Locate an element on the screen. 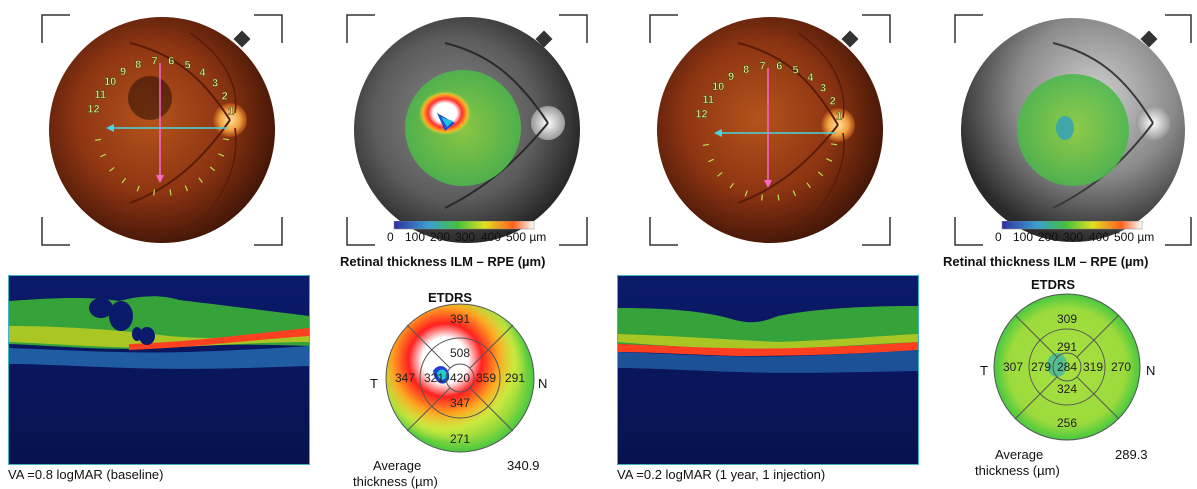 Image resolution: width=1197 pixels, height=489 pixels. etdrs-inferior-outer: 256 is located at coordinates (1067, 423).